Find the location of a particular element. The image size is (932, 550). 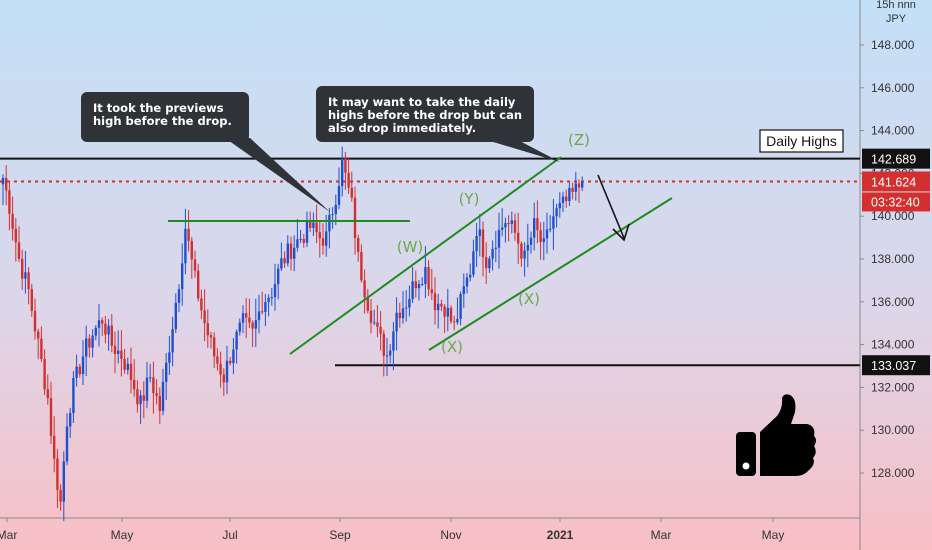

level-price-label: 141.624 is located at coordinates (893, 182).